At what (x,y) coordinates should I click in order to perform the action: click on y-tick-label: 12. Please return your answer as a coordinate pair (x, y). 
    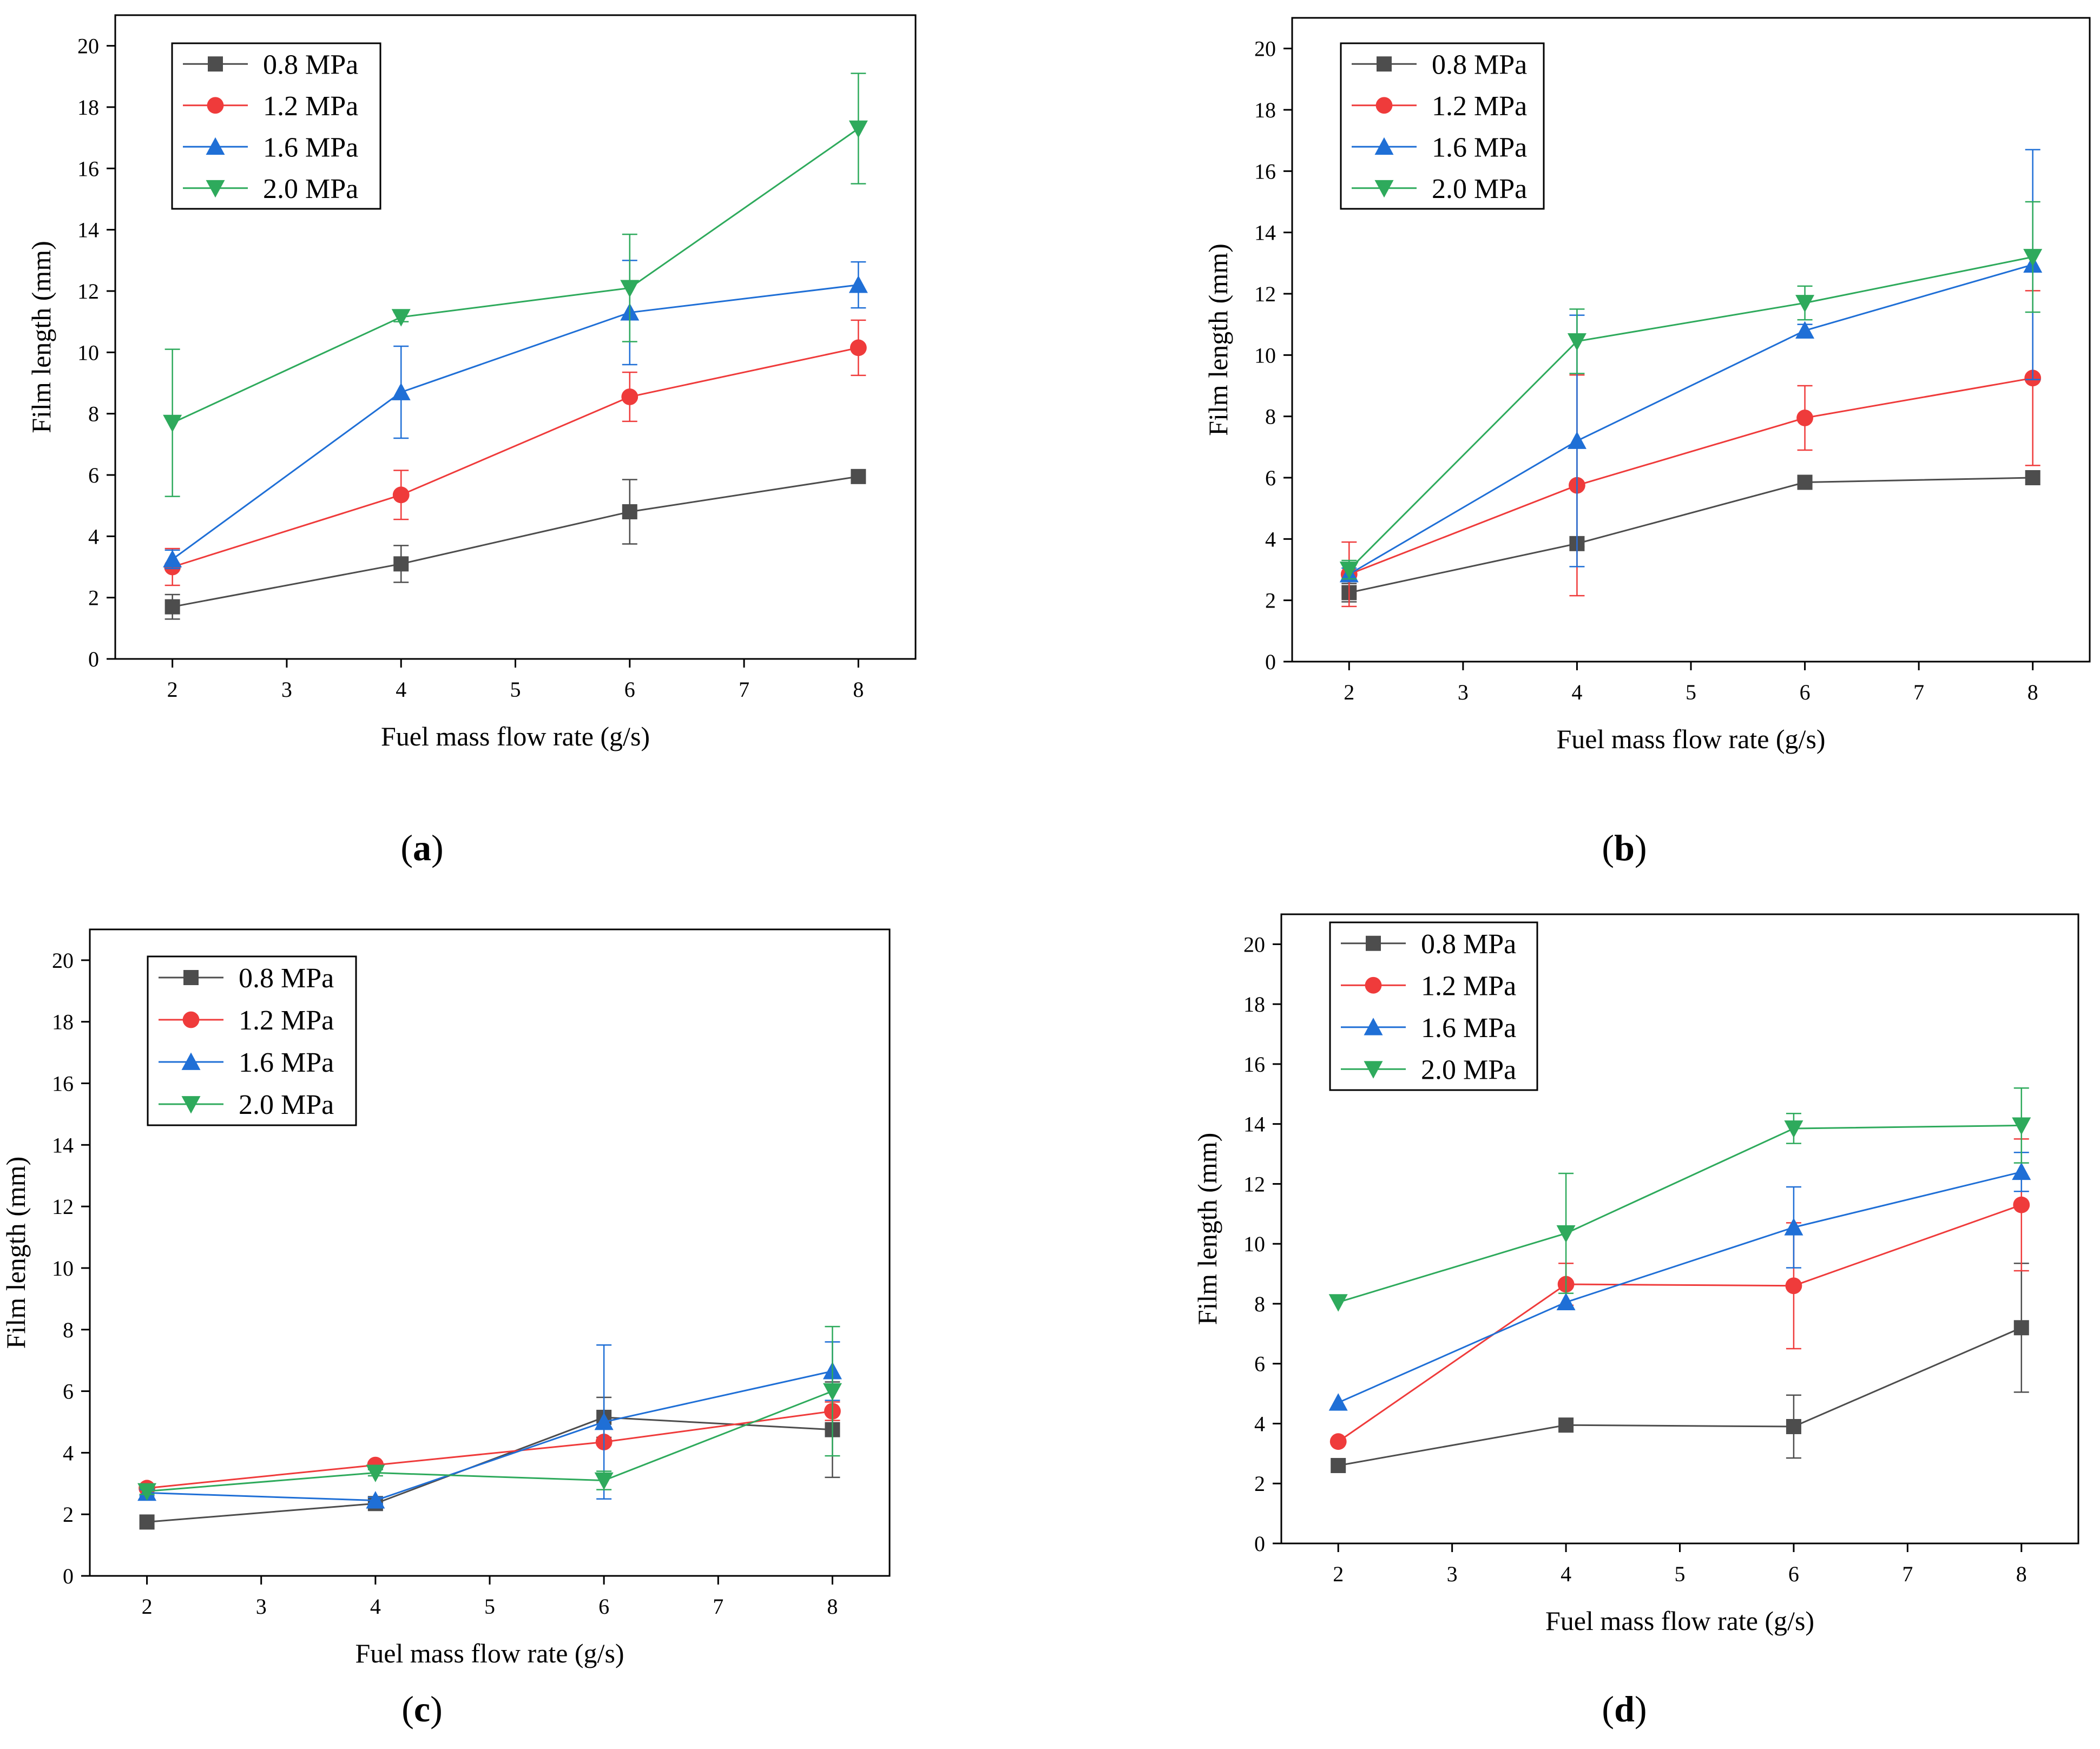
    Looking at the image, I should click on (88, 291).